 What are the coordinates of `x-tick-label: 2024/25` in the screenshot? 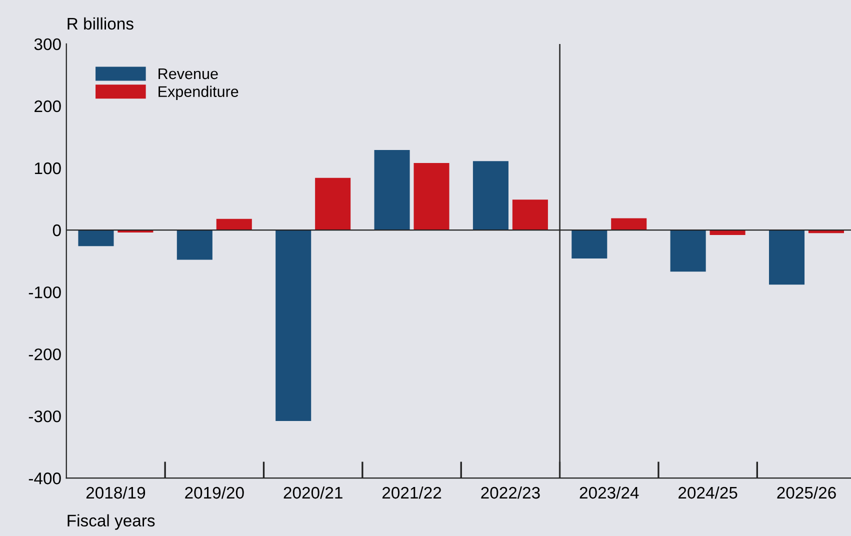 It's located at (708, 492).